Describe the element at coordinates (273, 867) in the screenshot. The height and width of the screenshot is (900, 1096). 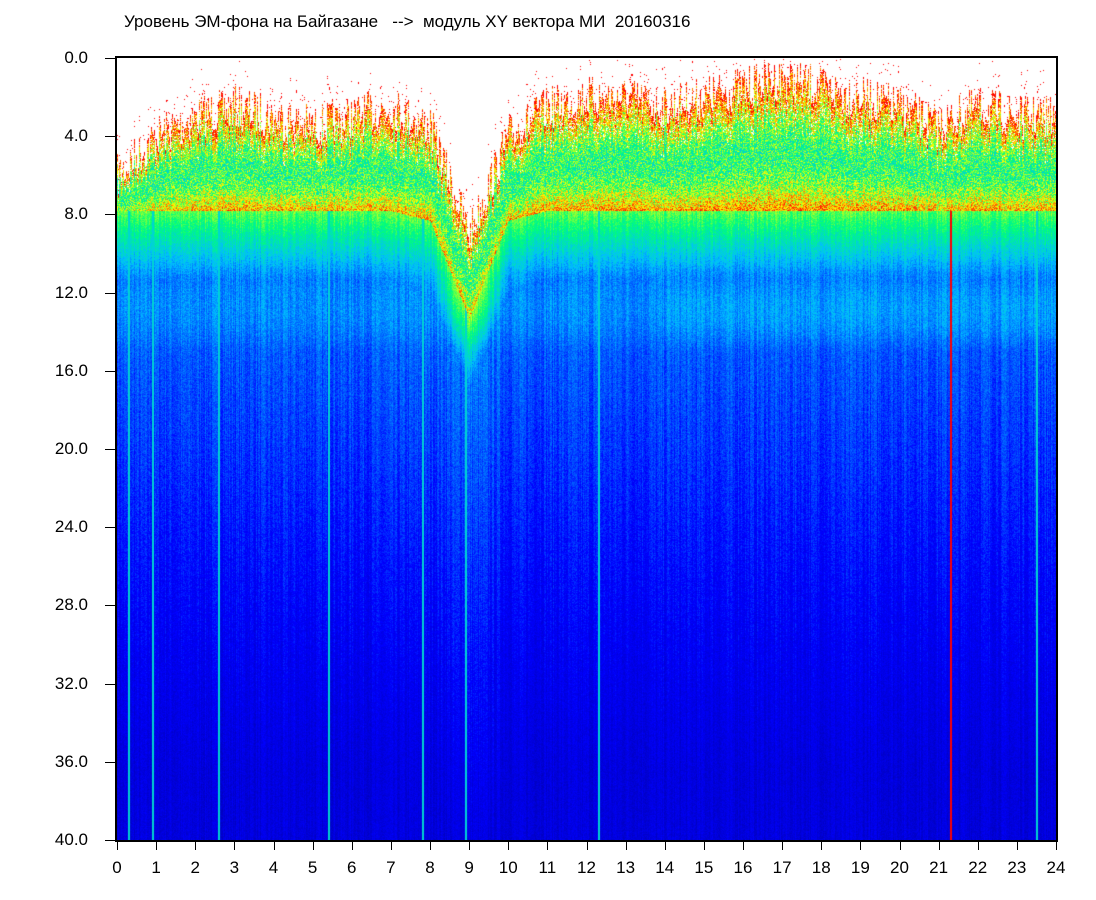
I see `x-tick-label: 4` at that location.